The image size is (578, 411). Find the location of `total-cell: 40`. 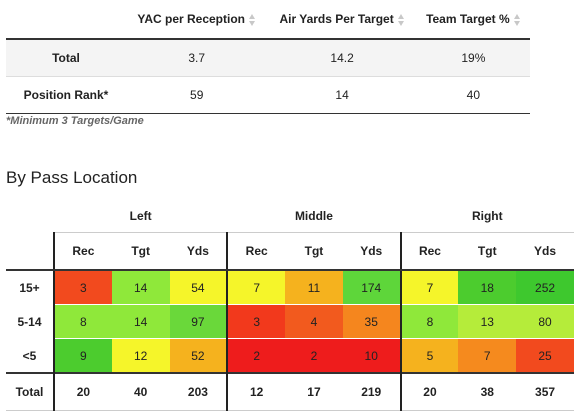

total-cell: 40 is located at coordinates (140, 391).